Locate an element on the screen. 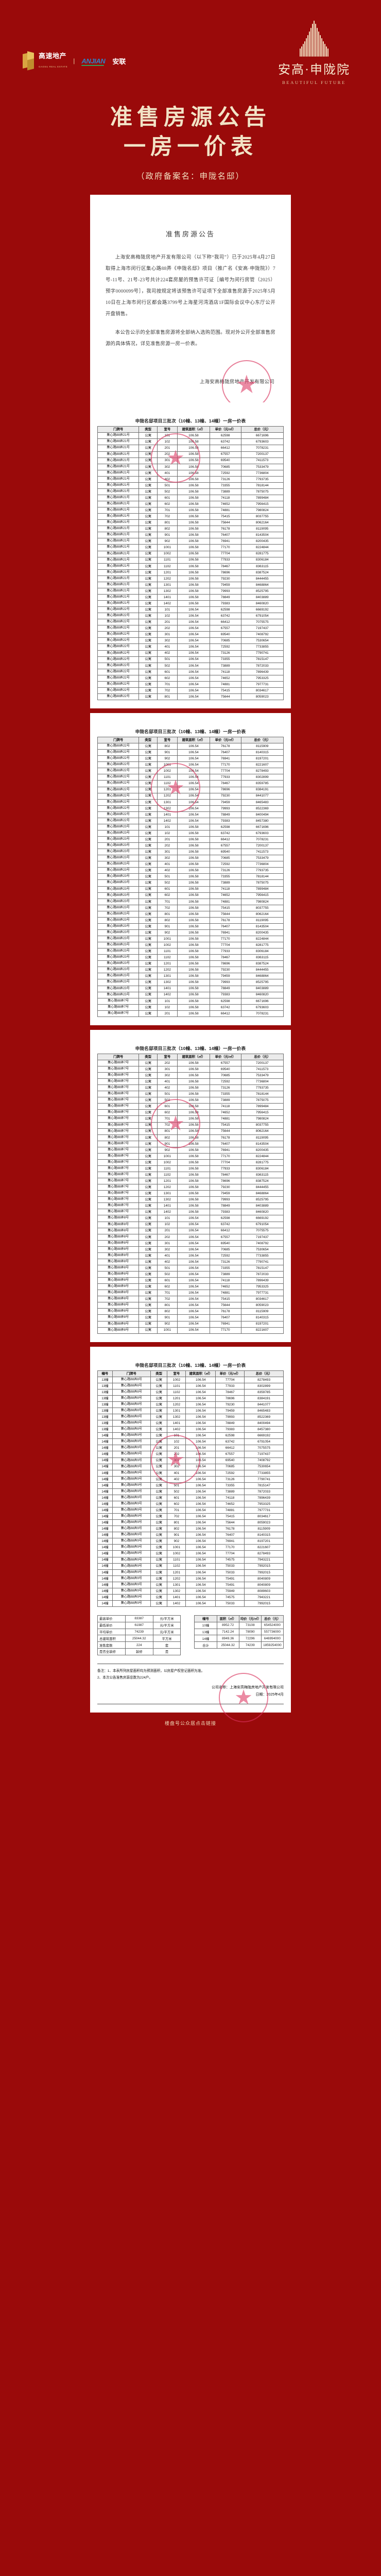  table-cell: 7078231 is located at coordinates (262, 839).